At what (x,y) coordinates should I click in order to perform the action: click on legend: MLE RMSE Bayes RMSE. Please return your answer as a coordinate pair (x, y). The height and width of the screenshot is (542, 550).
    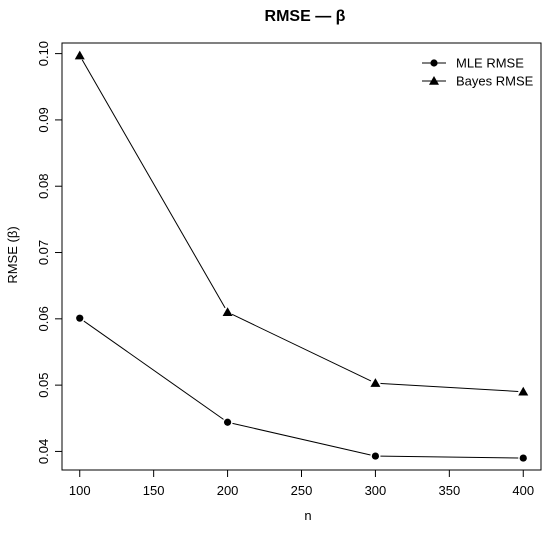
    Looking at the image, I should click on (478, 72).